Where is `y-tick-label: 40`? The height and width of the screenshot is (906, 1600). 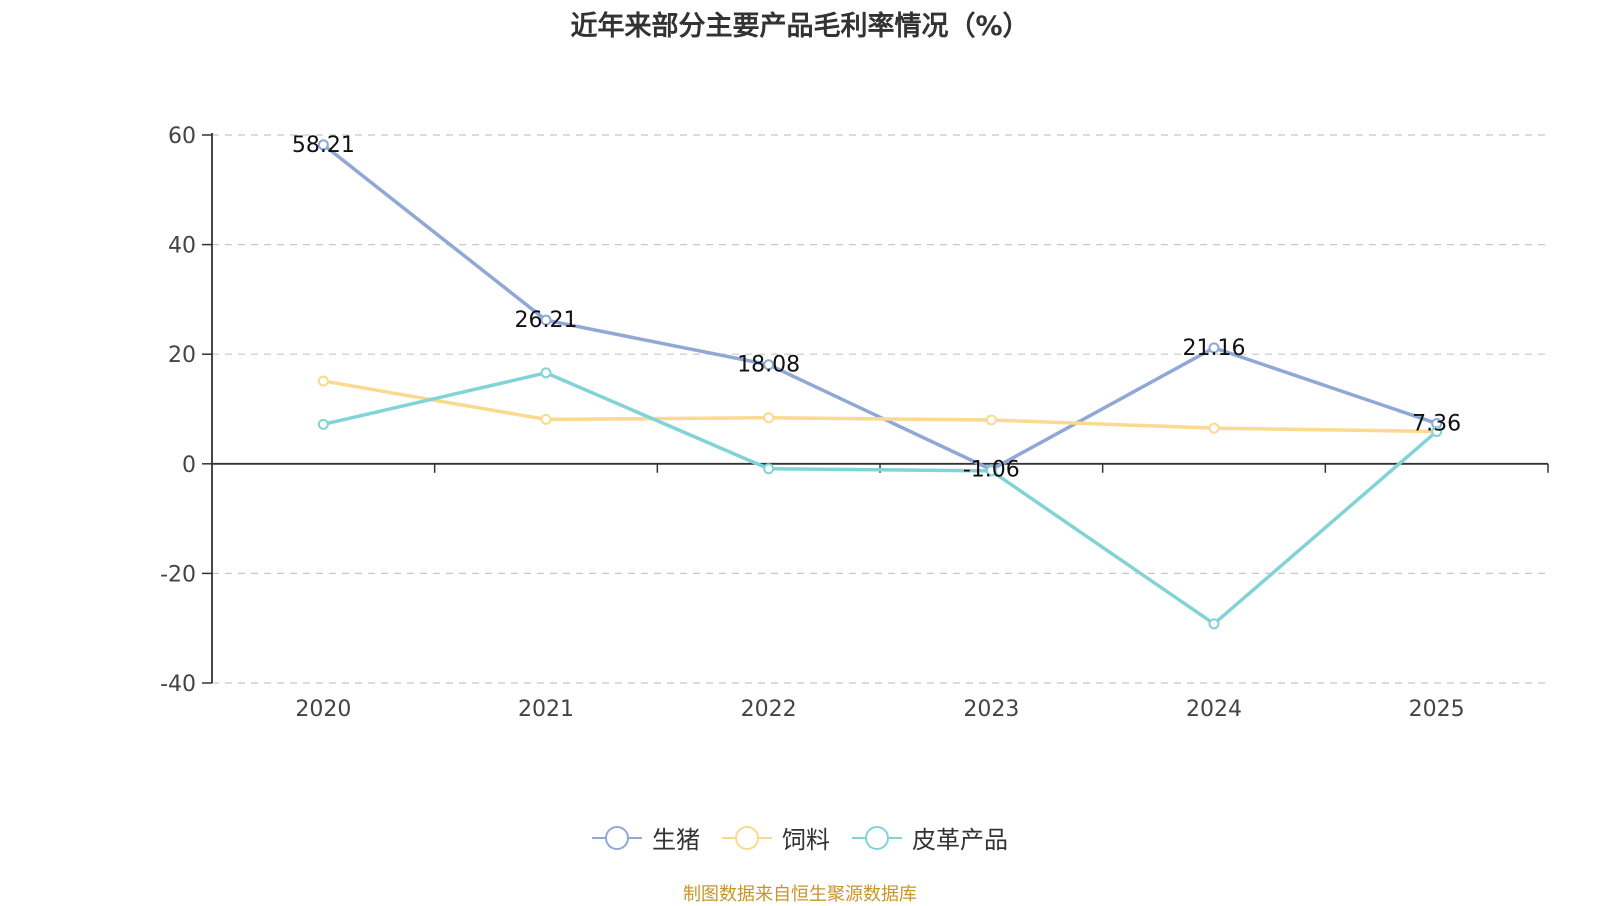
y-tick-label: 40 is located at coordinates (182, 246).